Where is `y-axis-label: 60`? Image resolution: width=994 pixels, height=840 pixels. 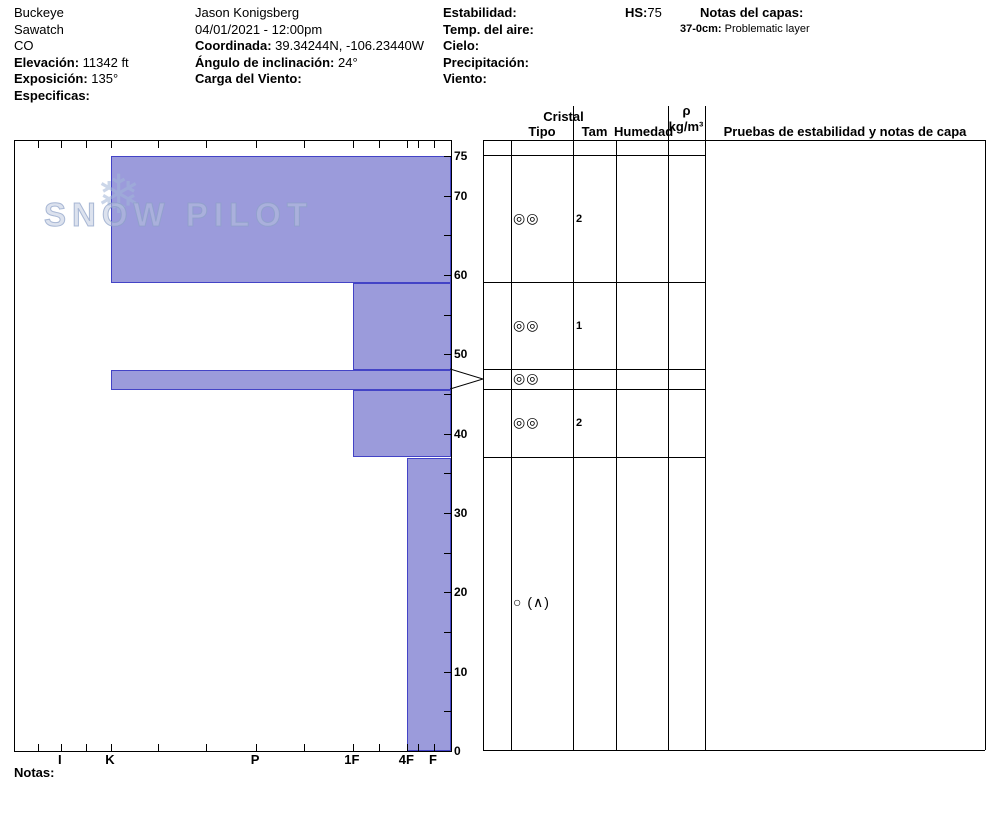
y-axis-label: 60 is located at coordinates (461, 275).